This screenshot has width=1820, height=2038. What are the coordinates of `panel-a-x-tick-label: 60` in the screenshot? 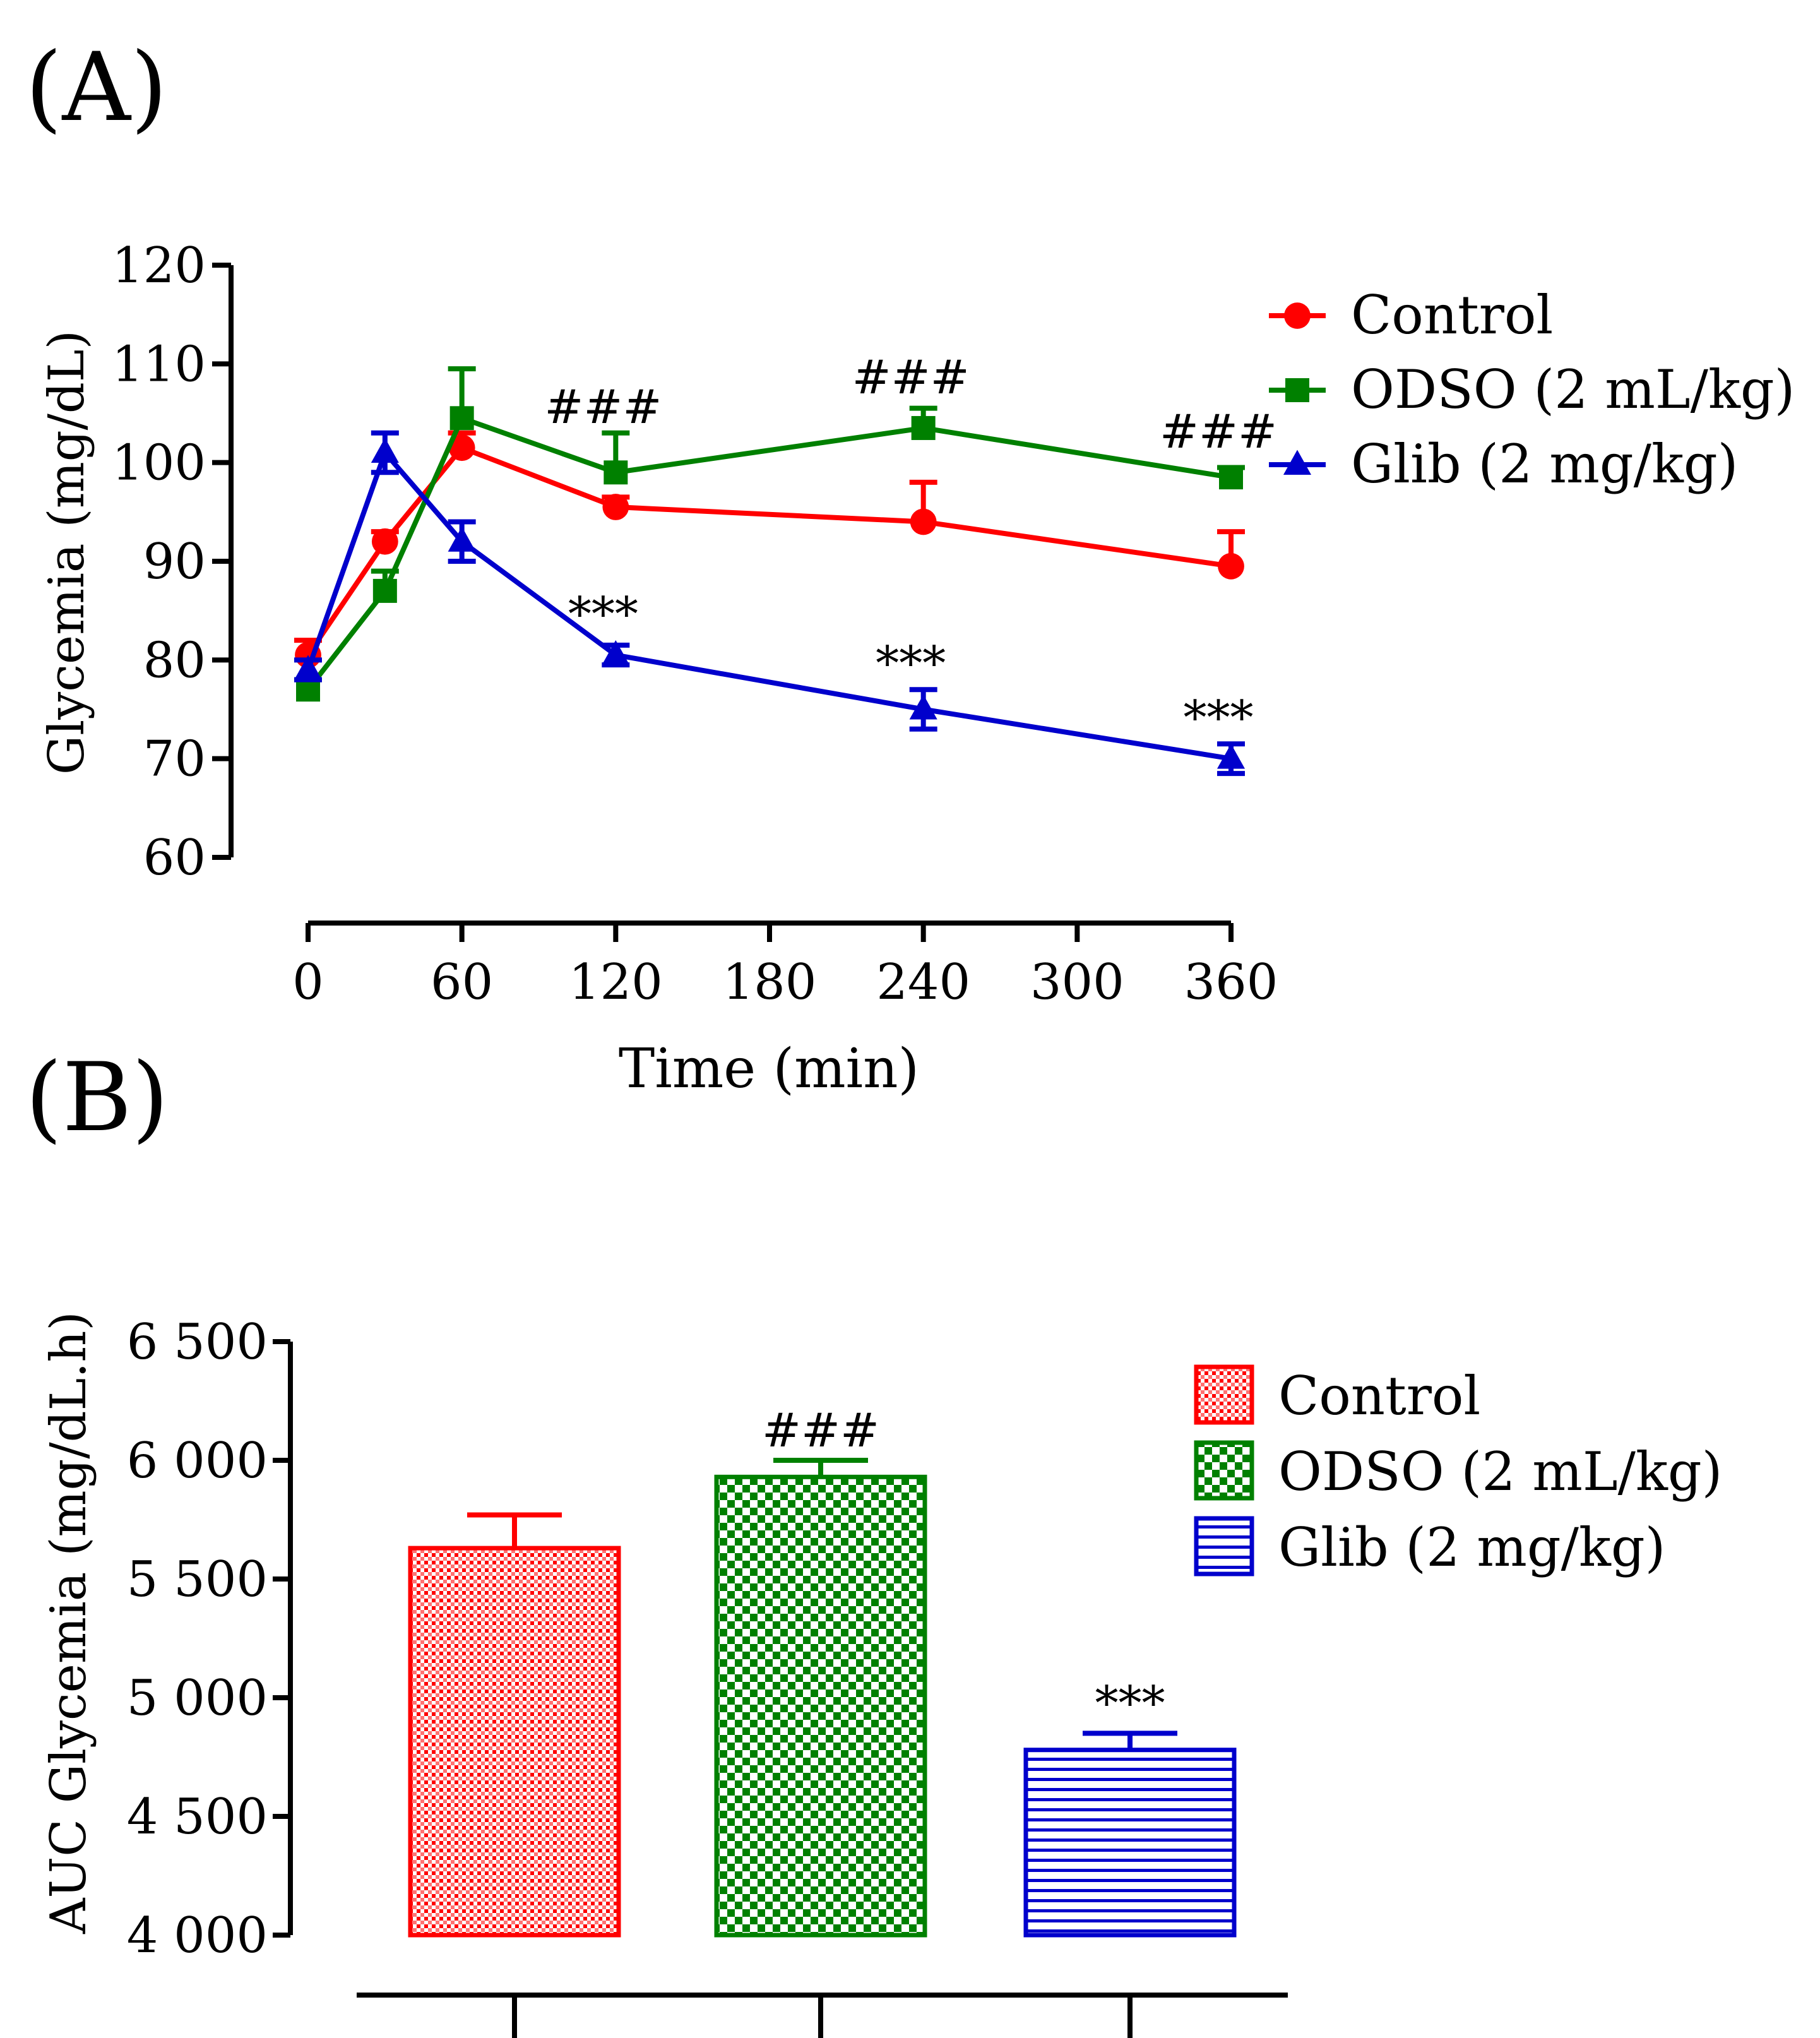 It's located at (462, 983).